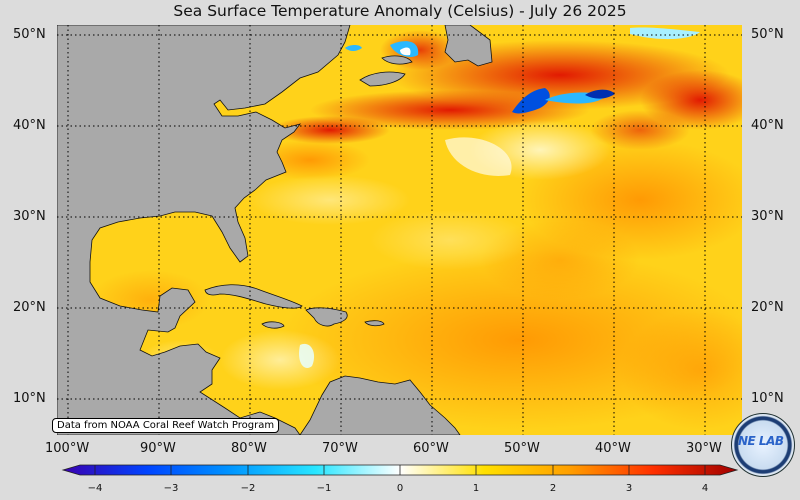 Image resolution: width=800 pixels, height=500 pixels. Describe the element at coordinates (67, 448) in the screenshot. I see `lon-label-100w: 100°W` at that location.